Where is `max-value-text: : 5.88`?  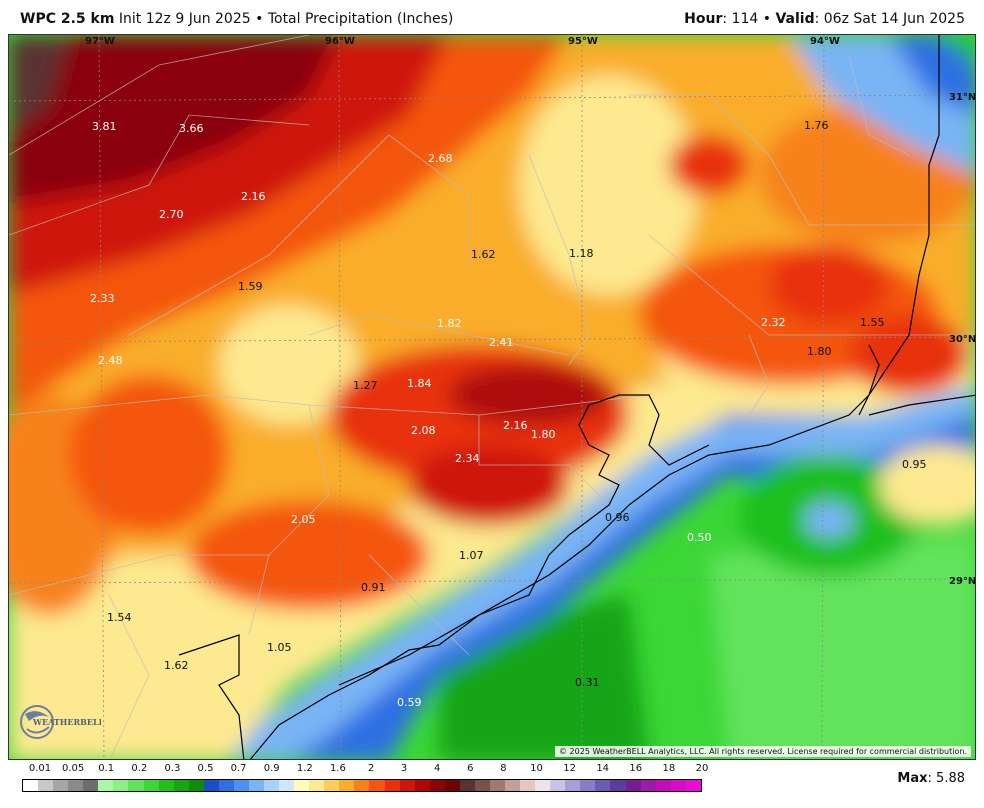 max-value-text: : 5.88 is located at coordinates (946, 778).